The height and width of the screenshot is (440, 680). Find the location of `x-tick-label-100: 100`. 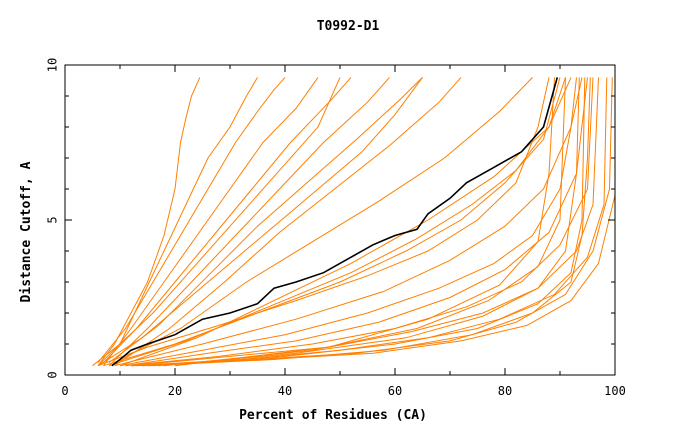

x-tick-label-100: 100 is located at coordinates (615, 391).